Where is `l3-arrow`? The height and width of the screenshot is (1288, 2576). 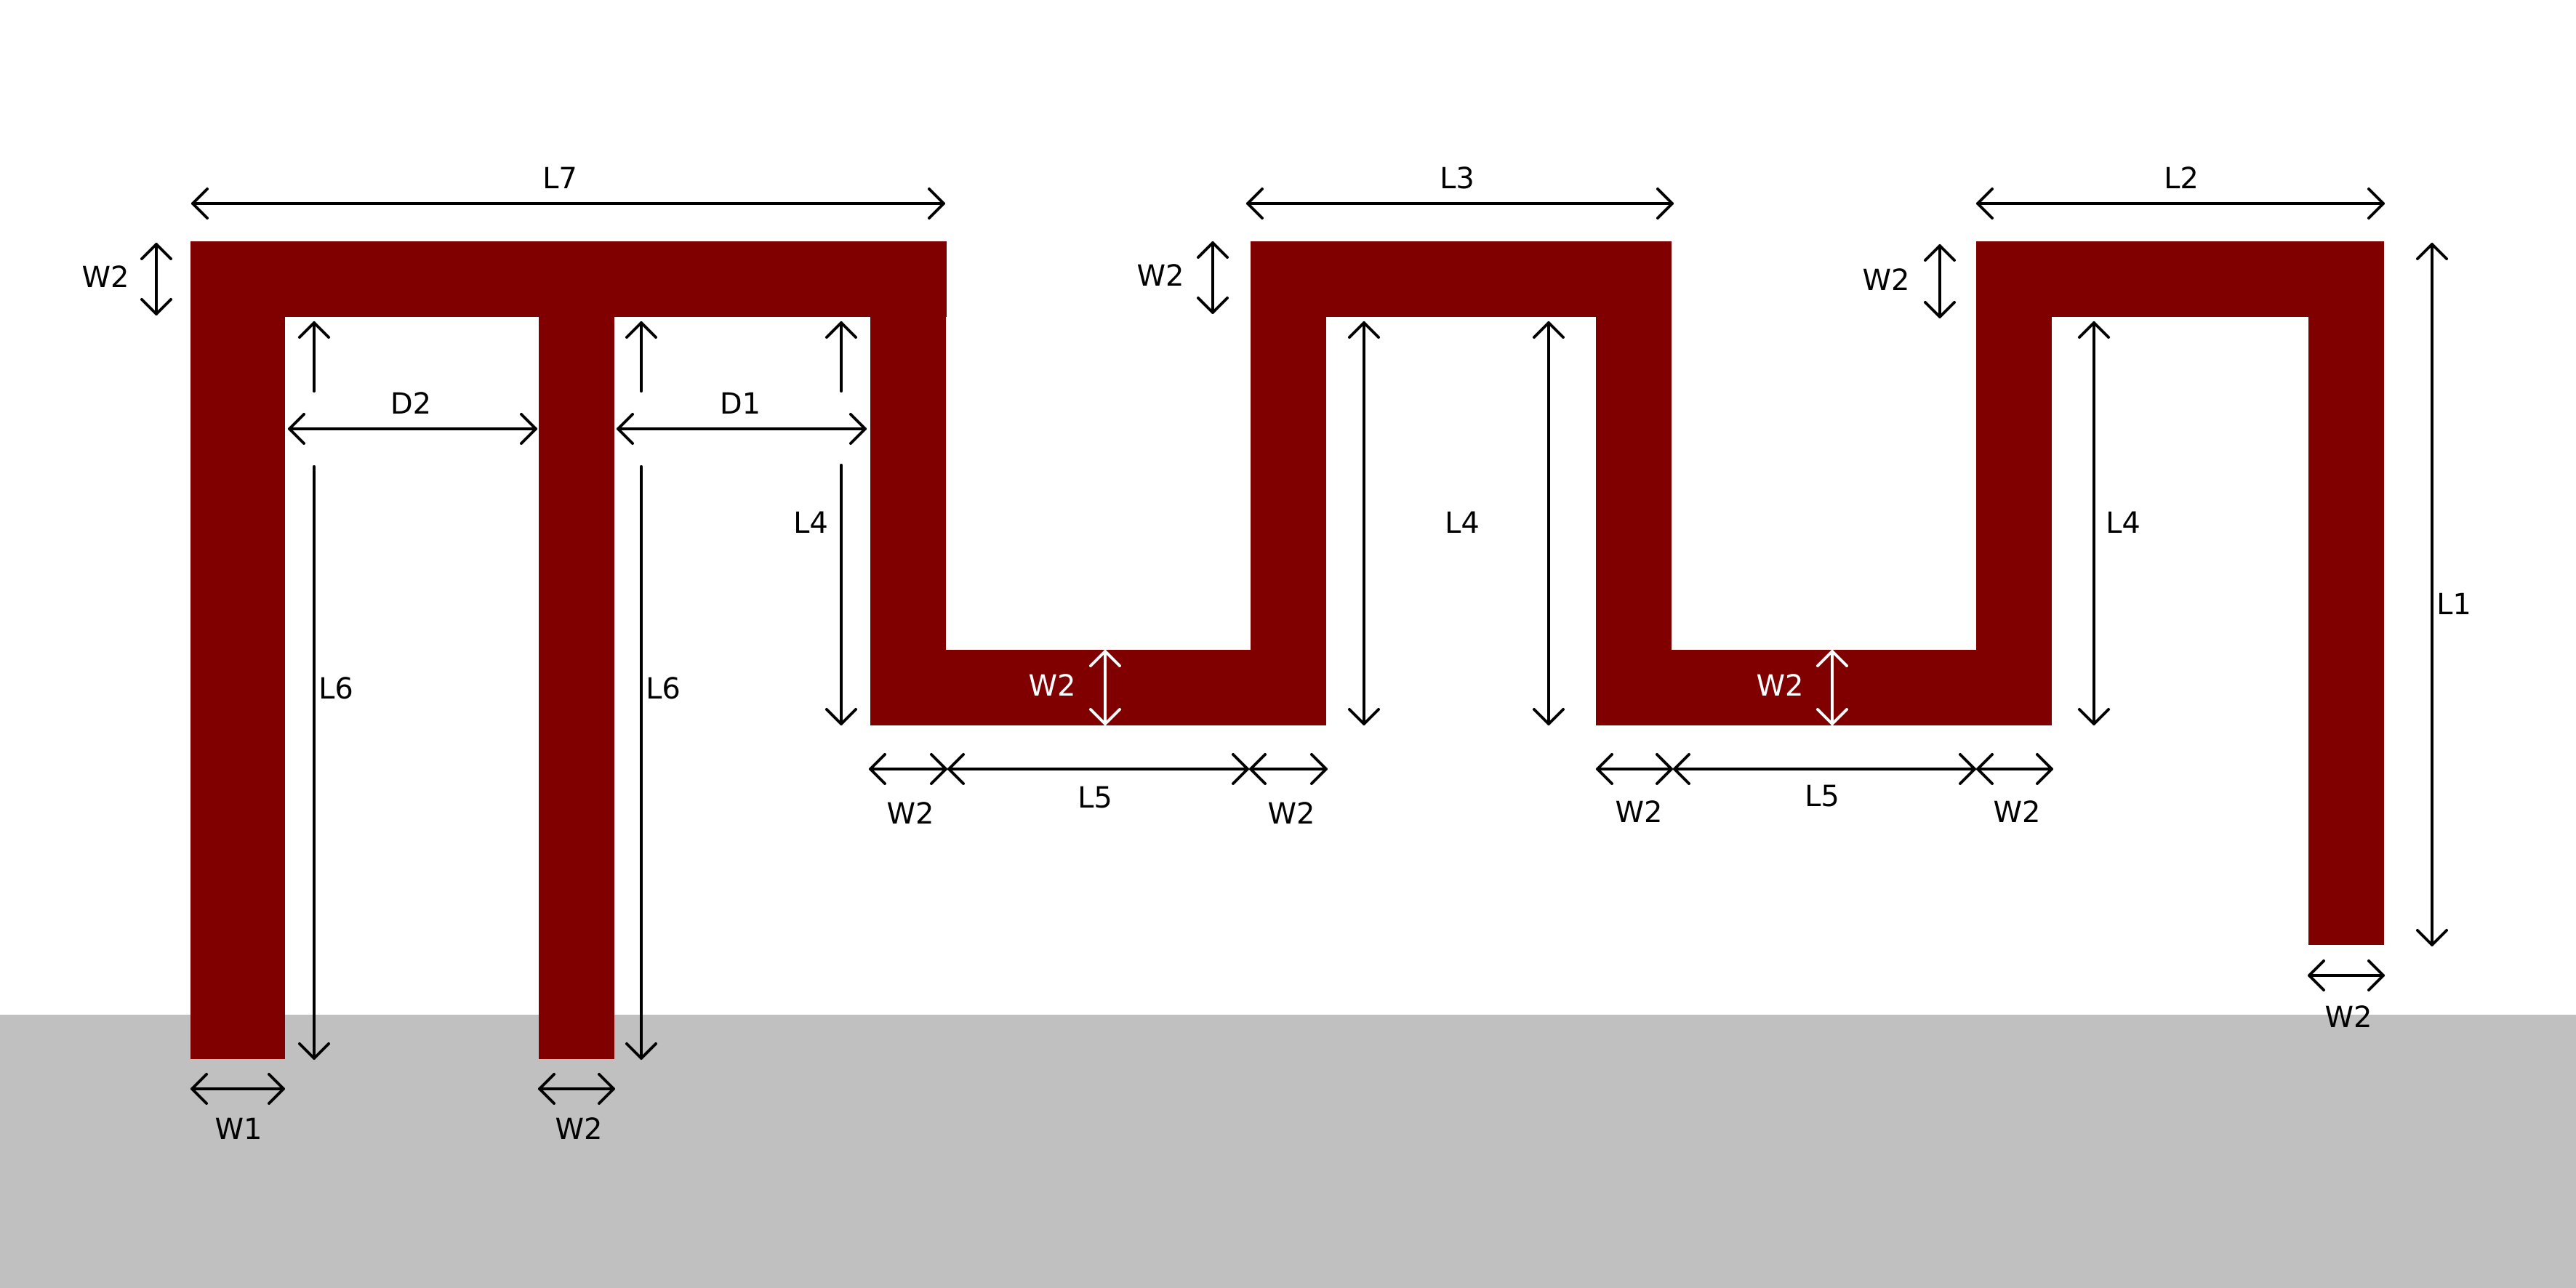 l3-arrow is located at coordinates (1460, 204).